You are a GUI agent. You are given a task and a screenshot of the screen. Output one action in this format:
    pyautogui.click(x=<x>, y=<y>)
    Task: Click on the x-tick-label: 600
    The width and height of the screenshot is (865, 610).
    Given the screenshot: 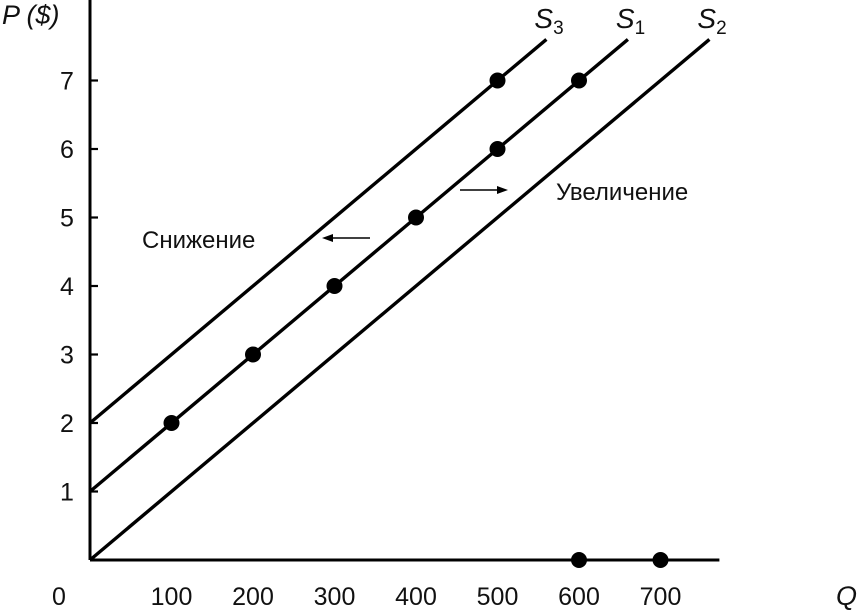 What is the action you would take?
    pyautogui.click(x=579, y=596)
    